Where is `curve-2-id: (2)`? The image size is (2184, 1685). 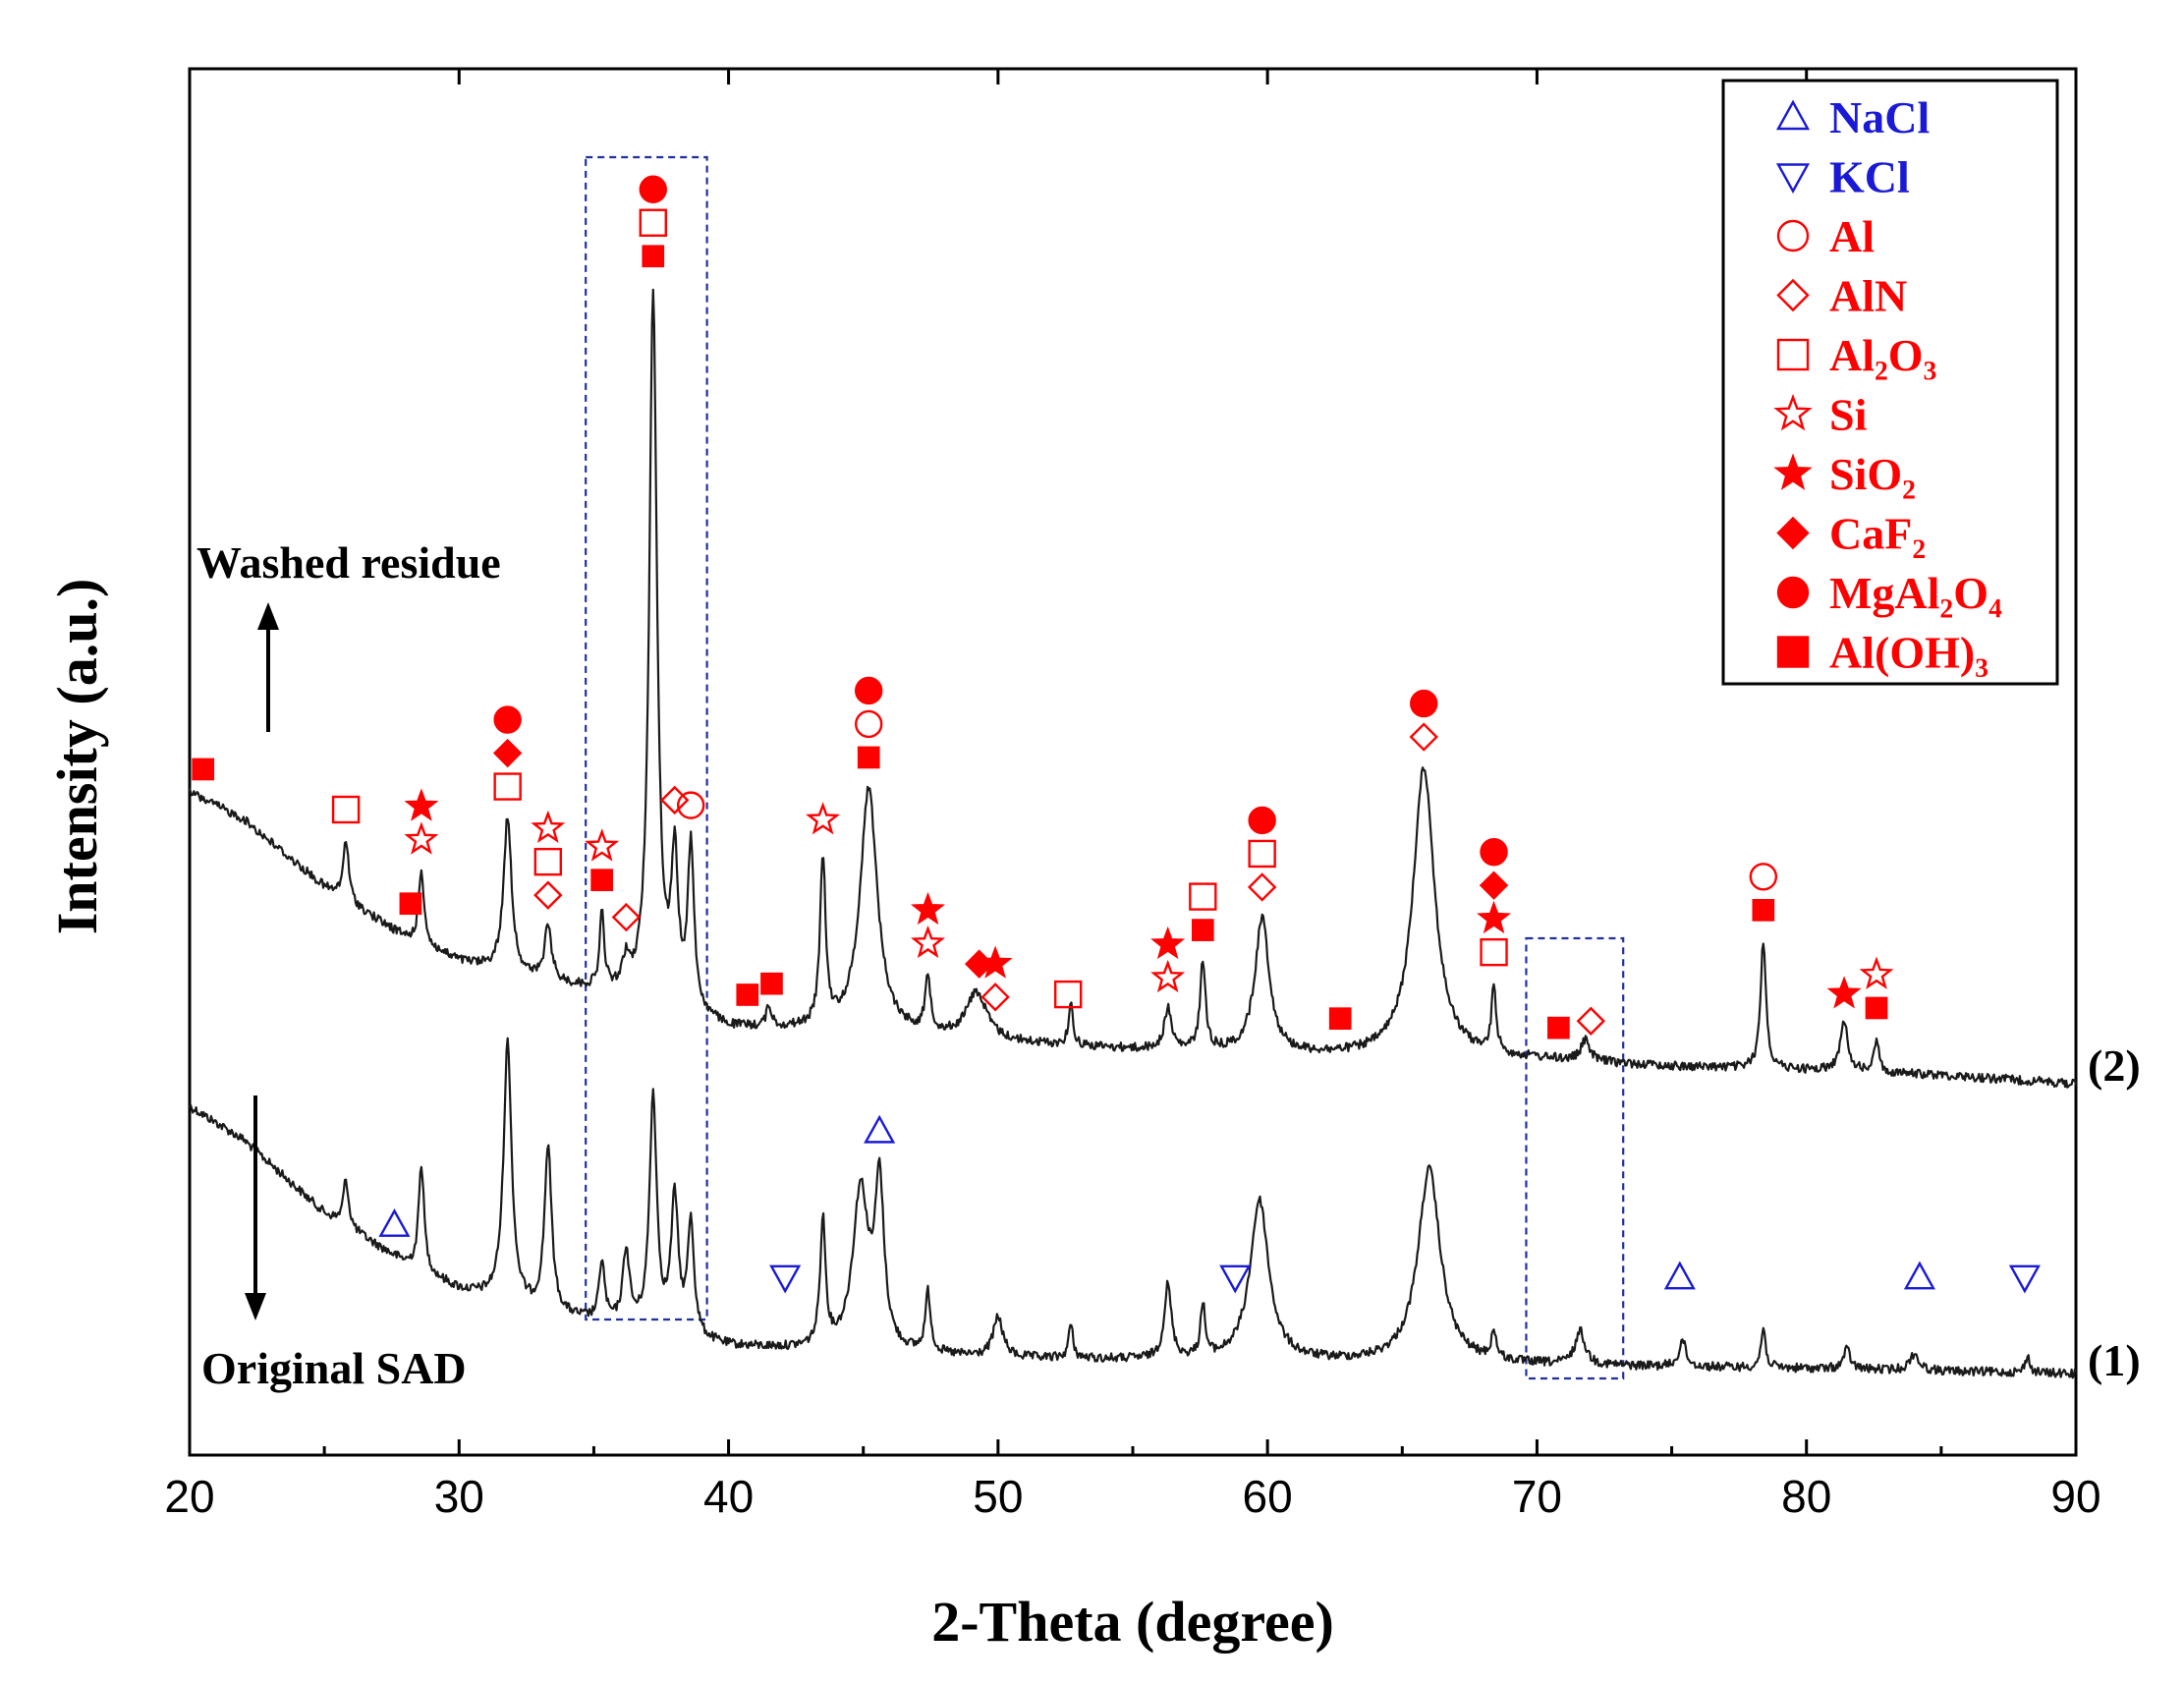
curve-2-id: (2) is located at coordinates (2114, 1065).